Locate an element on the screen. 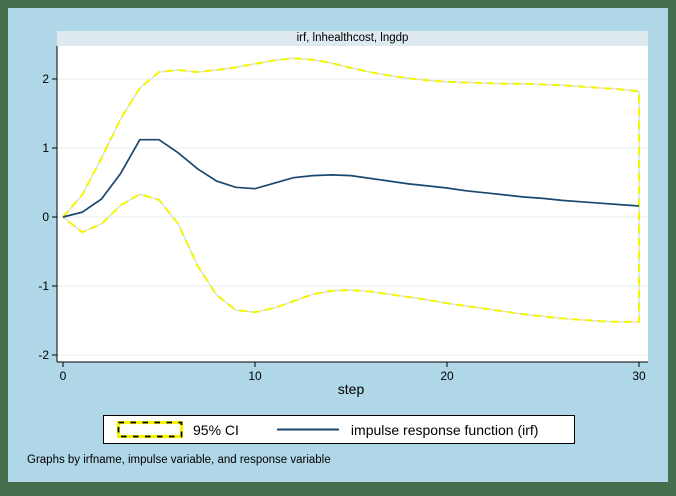 This screenshot has height=496, width=676. x-tick-label: 0 is located at coordinates (63, 376).